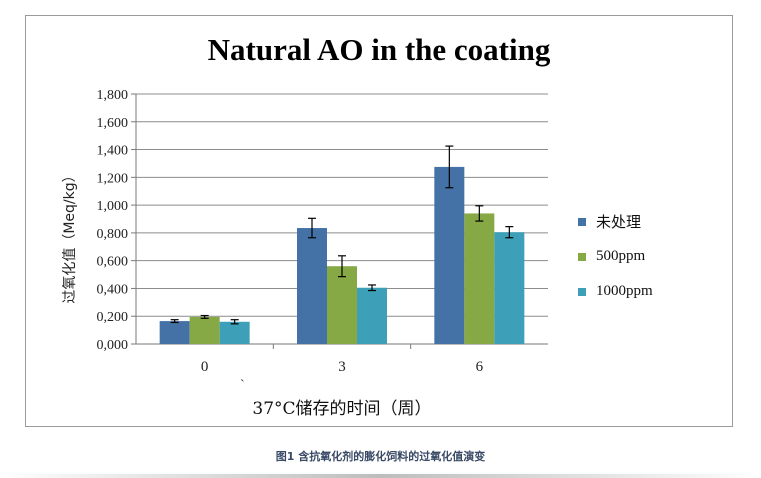 Image resolution: width=761 pixels, height=478 pixels. Describe the element at coordinates (582, 291) in the screenshot. I see `legend-swatch-1000ppm` at that location.